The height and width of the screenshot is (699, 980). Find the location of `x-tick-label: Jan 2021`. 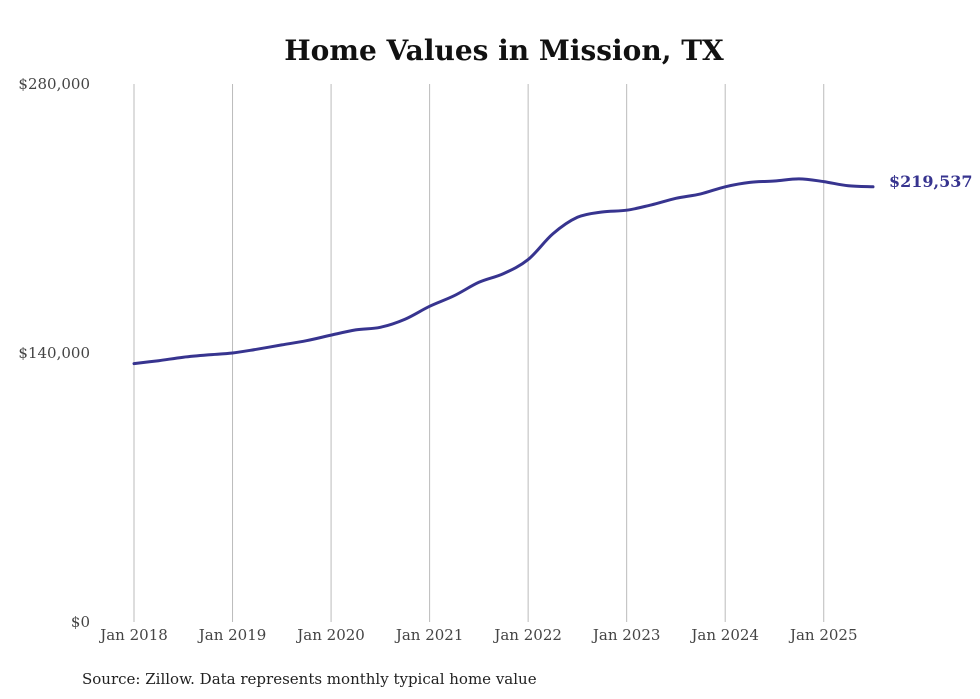

x-tick-label: Jan 2021 is located at coordinates (429, 635).